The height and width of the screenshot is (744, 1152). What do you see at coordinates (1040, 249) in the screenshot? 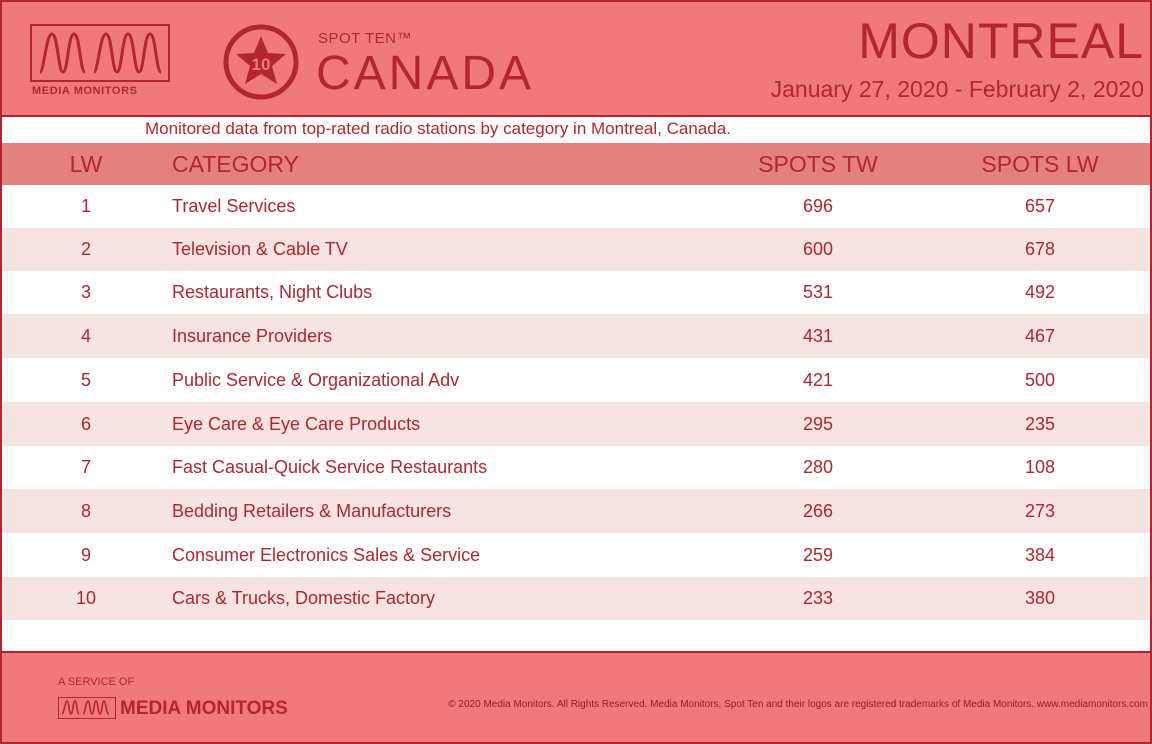
I see `spots-lw-cell: 678` at bounding box center [1040, 249].